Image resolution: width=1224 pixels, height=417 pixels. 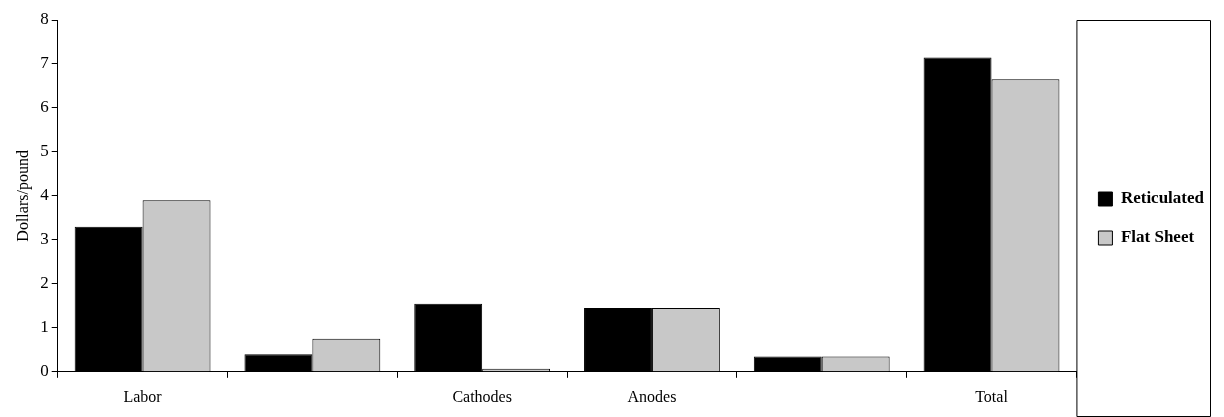 What do you see at coordinates (44, 19) in the screenshot?
I see `y-tick-label: 8` at bounding box center [44, 19].